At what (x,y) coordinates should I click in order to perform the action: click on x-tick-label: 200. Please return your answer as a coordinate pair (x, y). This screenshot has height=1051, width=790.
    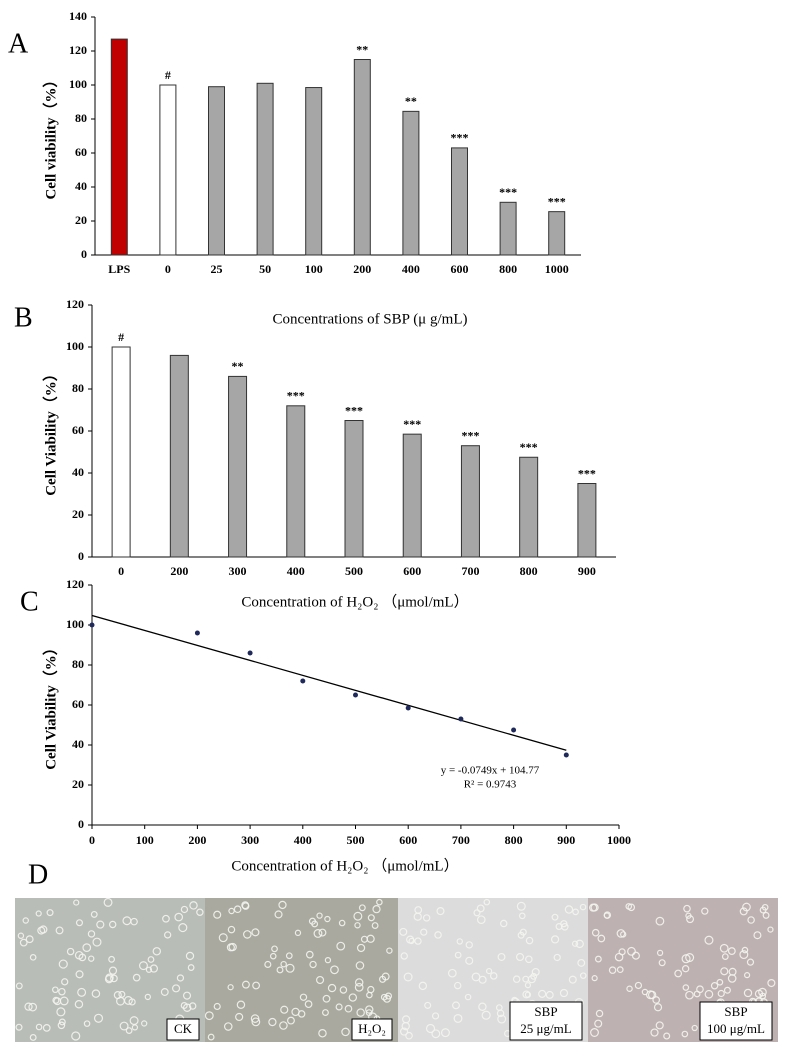
    Looking at the image, I should click on (362, 269).